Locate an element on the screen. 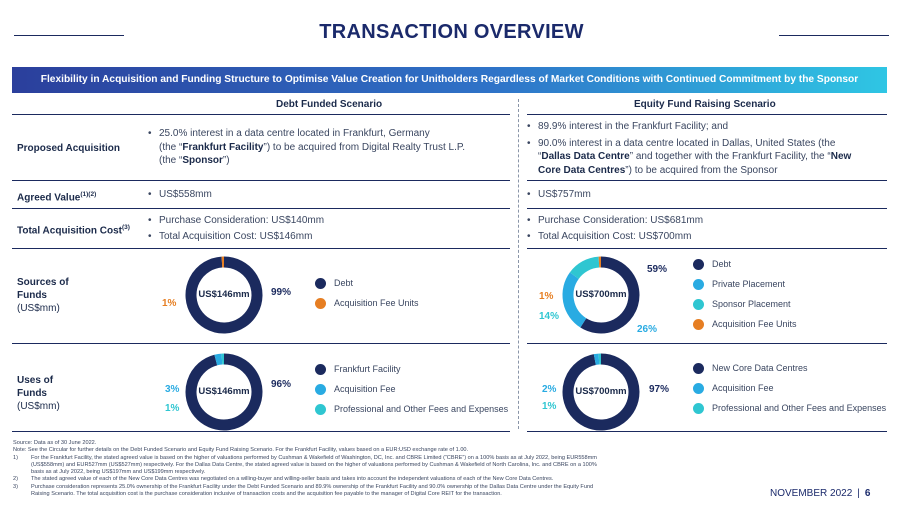 The height and width of the screenshot is (511, 903). debt-total-text: Total Acquisition Cost: US$146mm is located at coordinates (236, 236).